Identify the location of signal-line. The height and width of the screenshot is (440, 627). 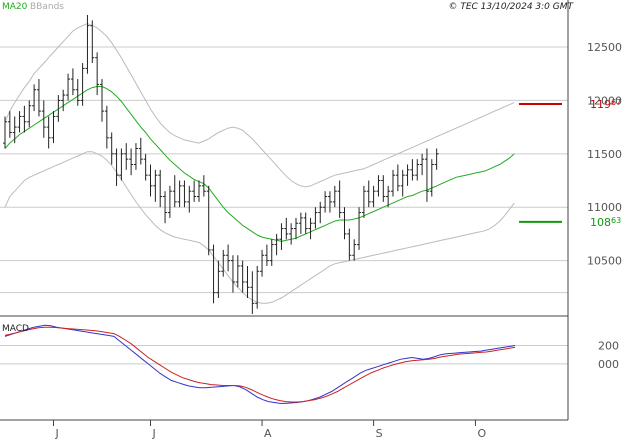
(260, 364).